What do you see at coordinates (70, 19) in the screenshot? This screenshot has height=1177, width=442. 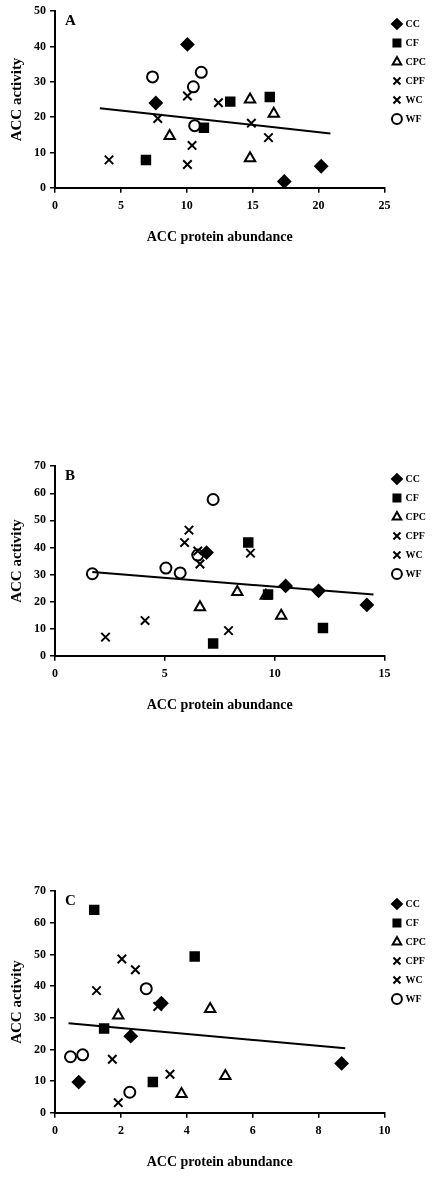 I see `annotation: A` at bounding box center [70, 19].